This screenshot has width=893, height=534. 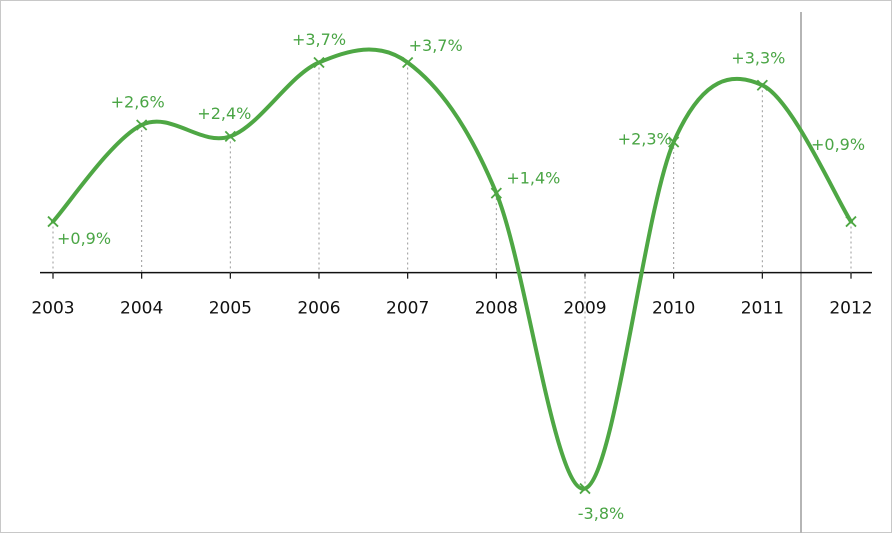 What do you see at coordinates (758, 58) in the screenshot?
I see `value-label: +3,3%` at bounding box center [758, 58].